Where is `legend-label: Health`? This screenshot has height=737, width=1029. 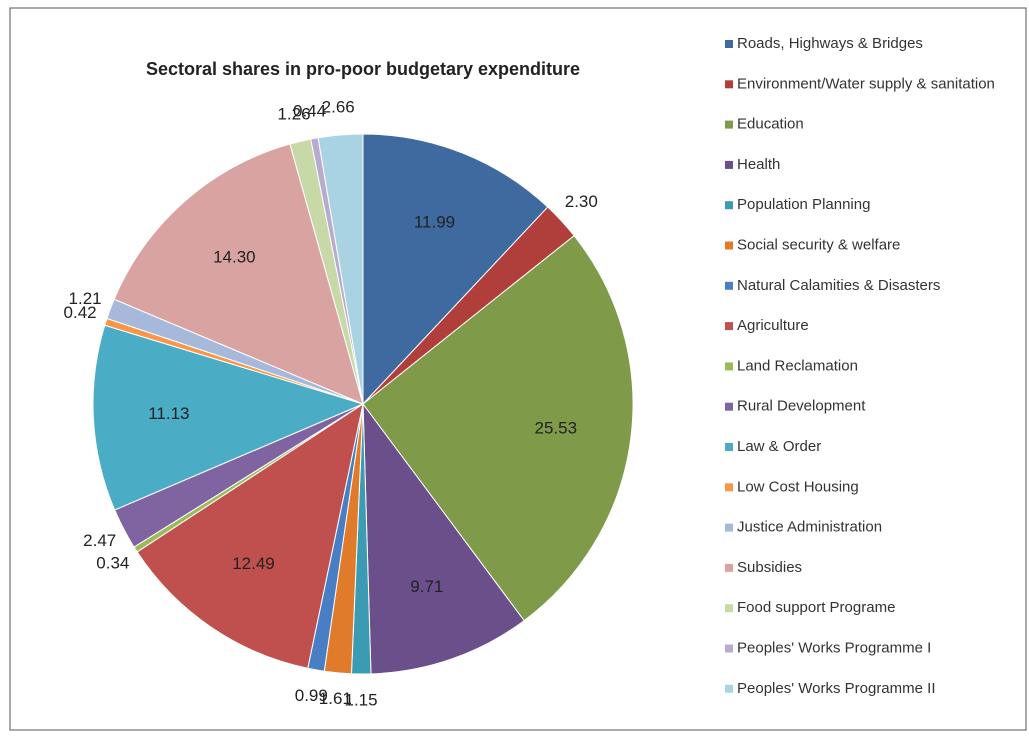 legend-label: Health is located at coordinates (758, 164).